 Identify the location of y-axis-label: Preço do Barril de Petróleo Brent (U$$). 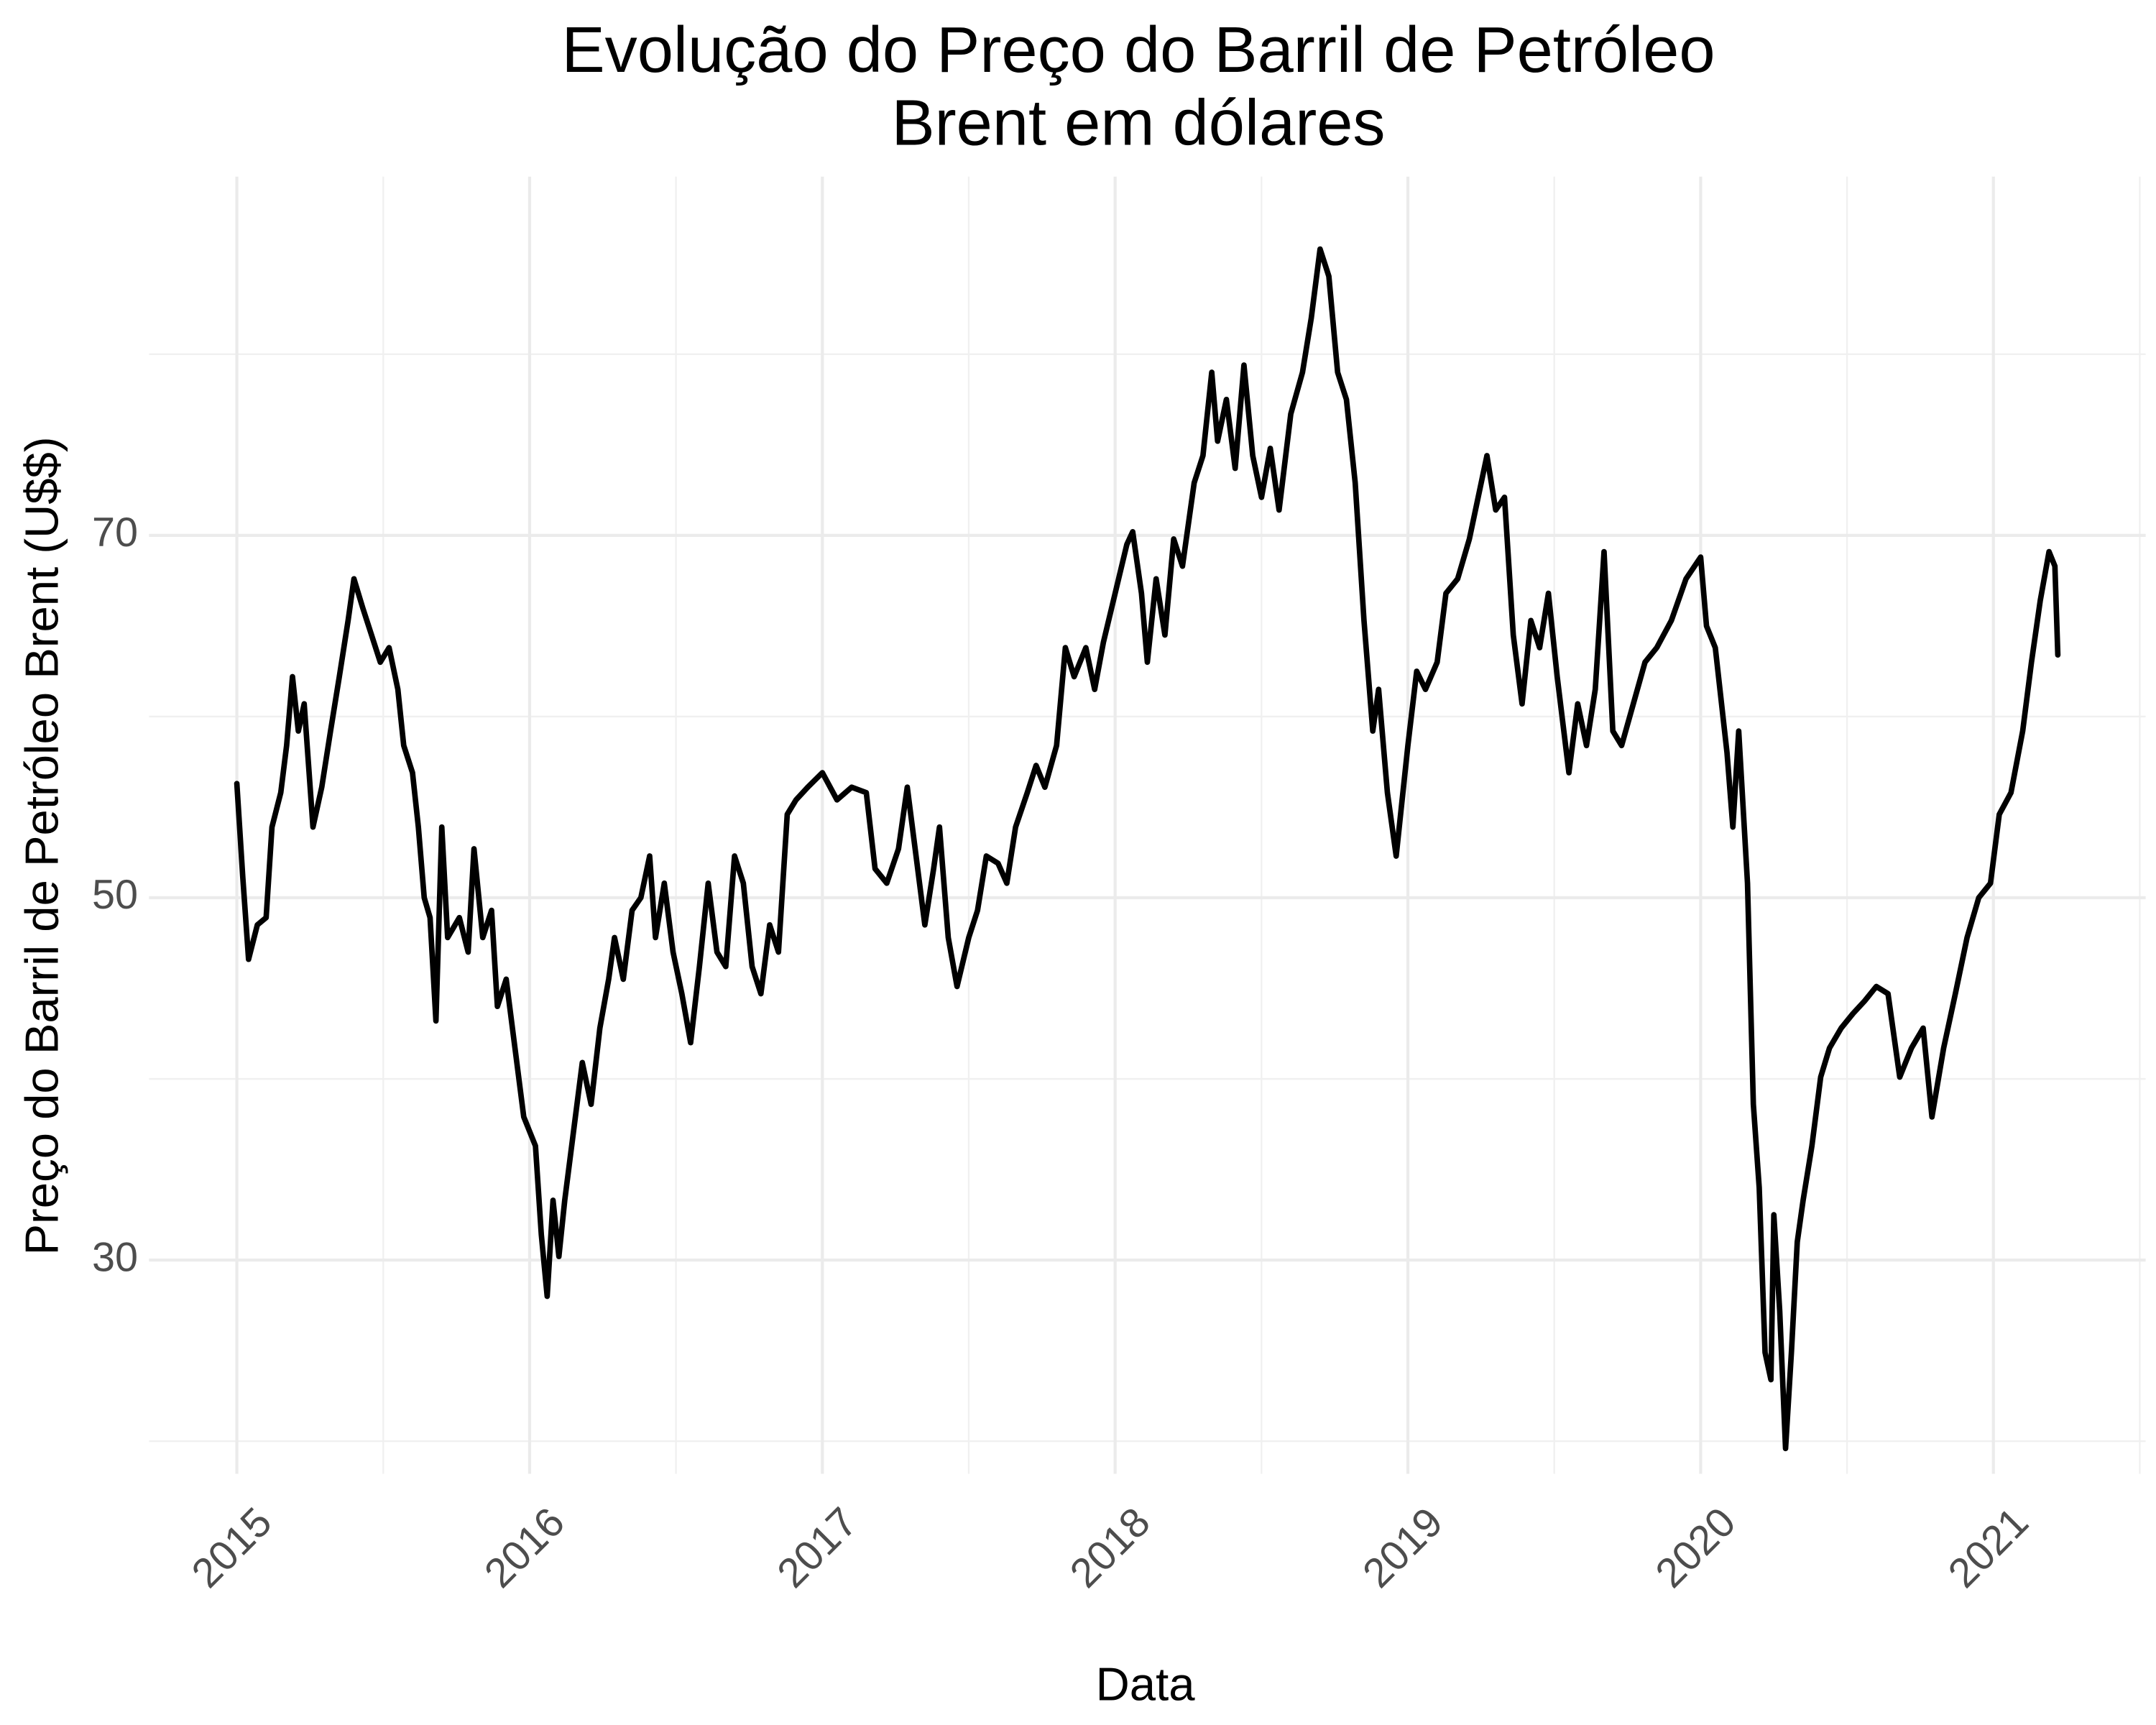
(42, 845).